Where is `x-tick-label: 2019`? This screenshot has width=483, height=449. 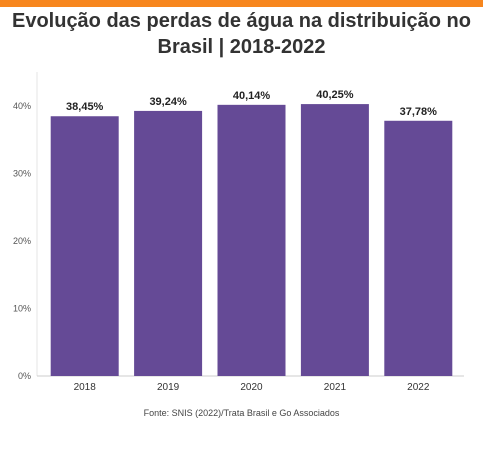 x-tick-label: 2019 is located at coordinates (168, 387).